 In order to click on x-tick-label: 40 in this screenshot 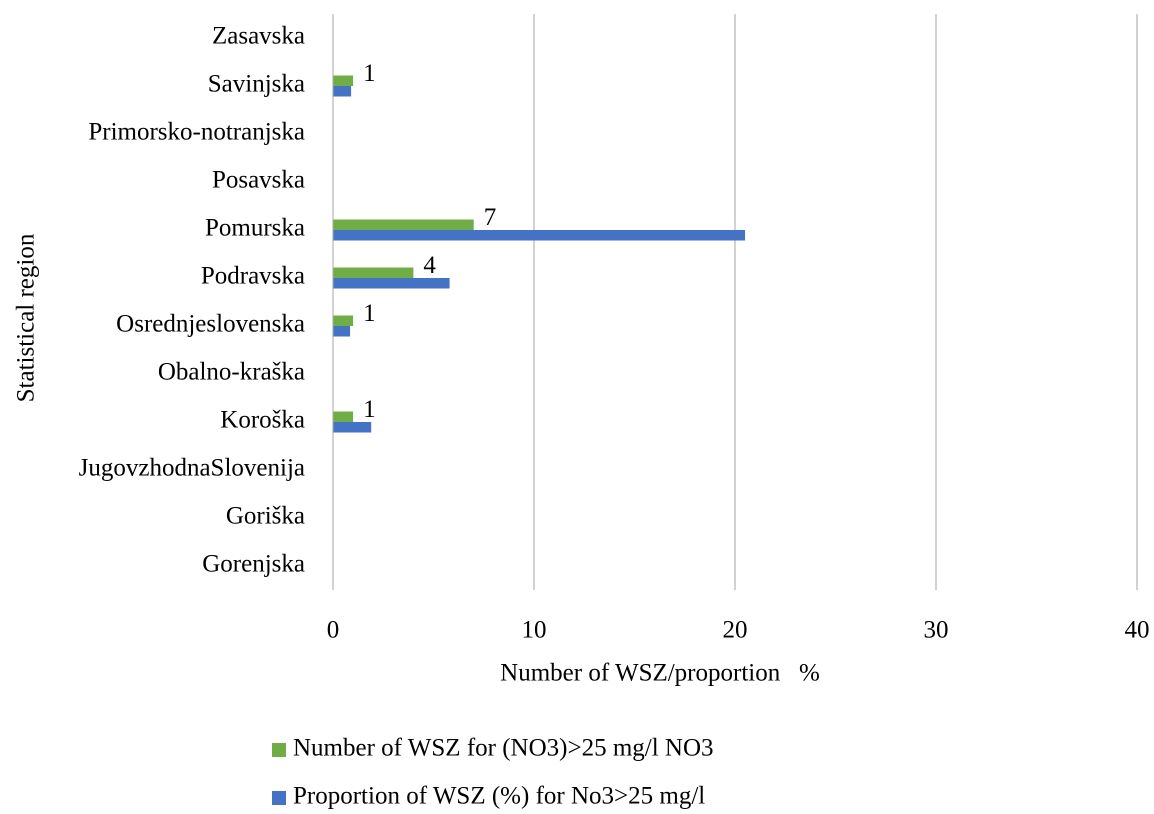, I will do `click(1137, 630)`.